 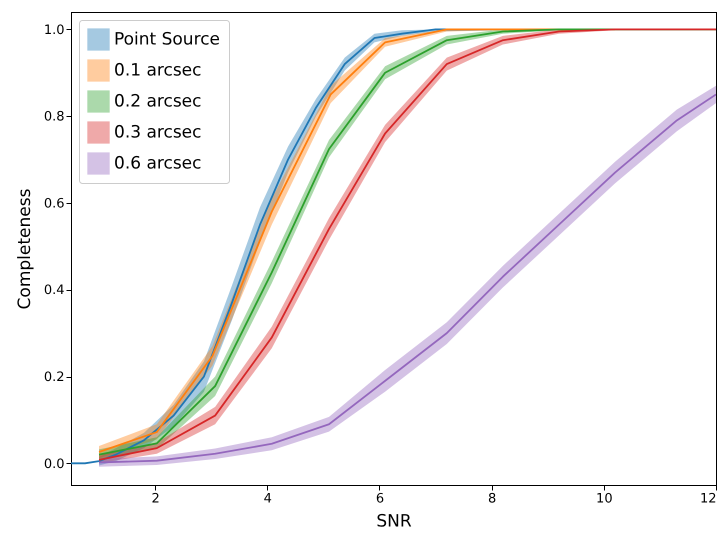 I want to click on x-tick-label: 12, so click(x=708, y=499).